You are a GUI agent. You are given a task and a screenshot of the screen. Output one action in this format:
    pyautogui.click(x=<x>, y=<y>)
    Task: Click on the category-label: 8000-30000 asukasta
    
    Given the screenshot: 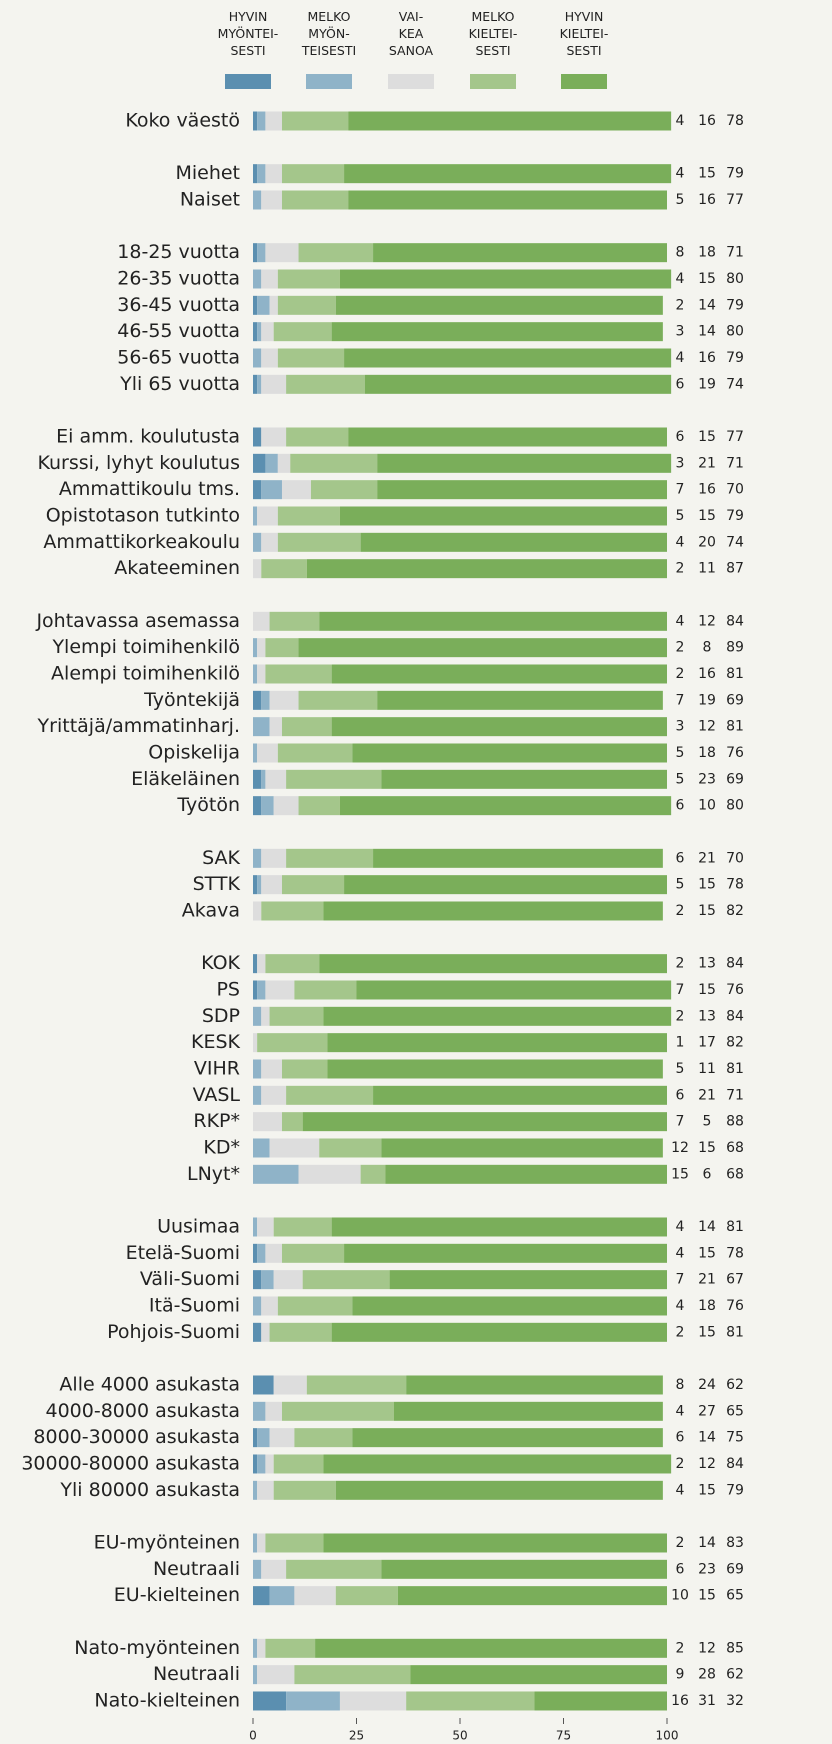 What is the action you would take?
    pyautogui.click(x=136, y=1437)
    